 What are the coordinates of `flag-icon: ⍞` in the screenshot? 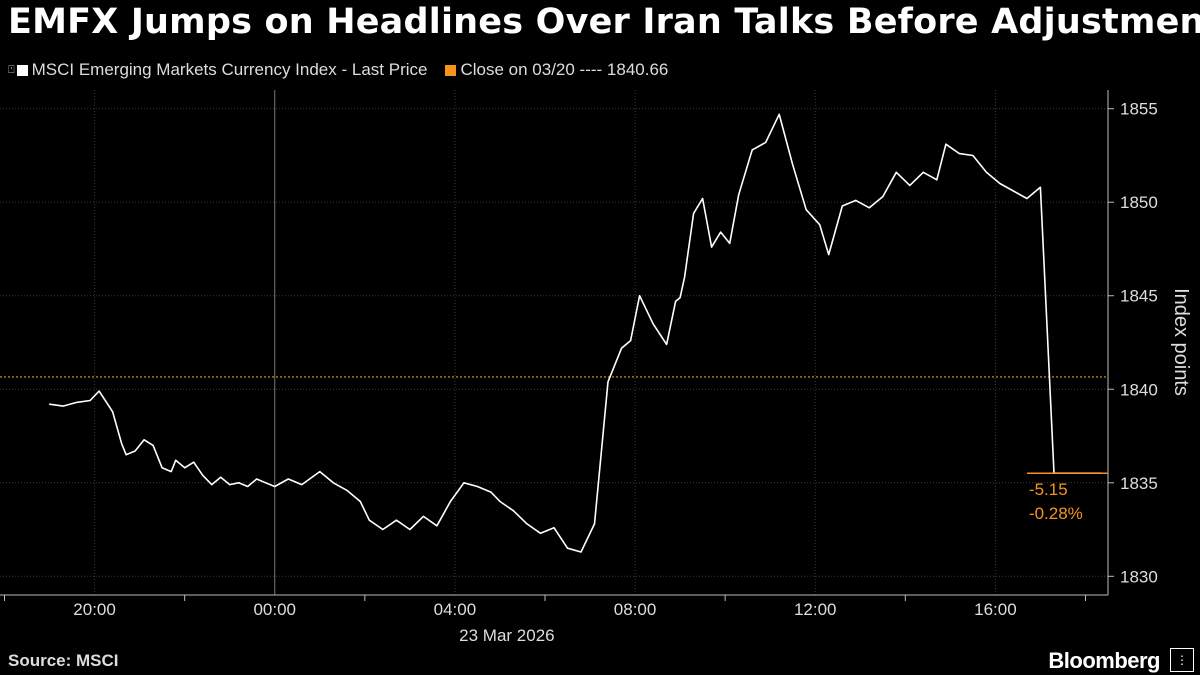 It's located at (11, 69).